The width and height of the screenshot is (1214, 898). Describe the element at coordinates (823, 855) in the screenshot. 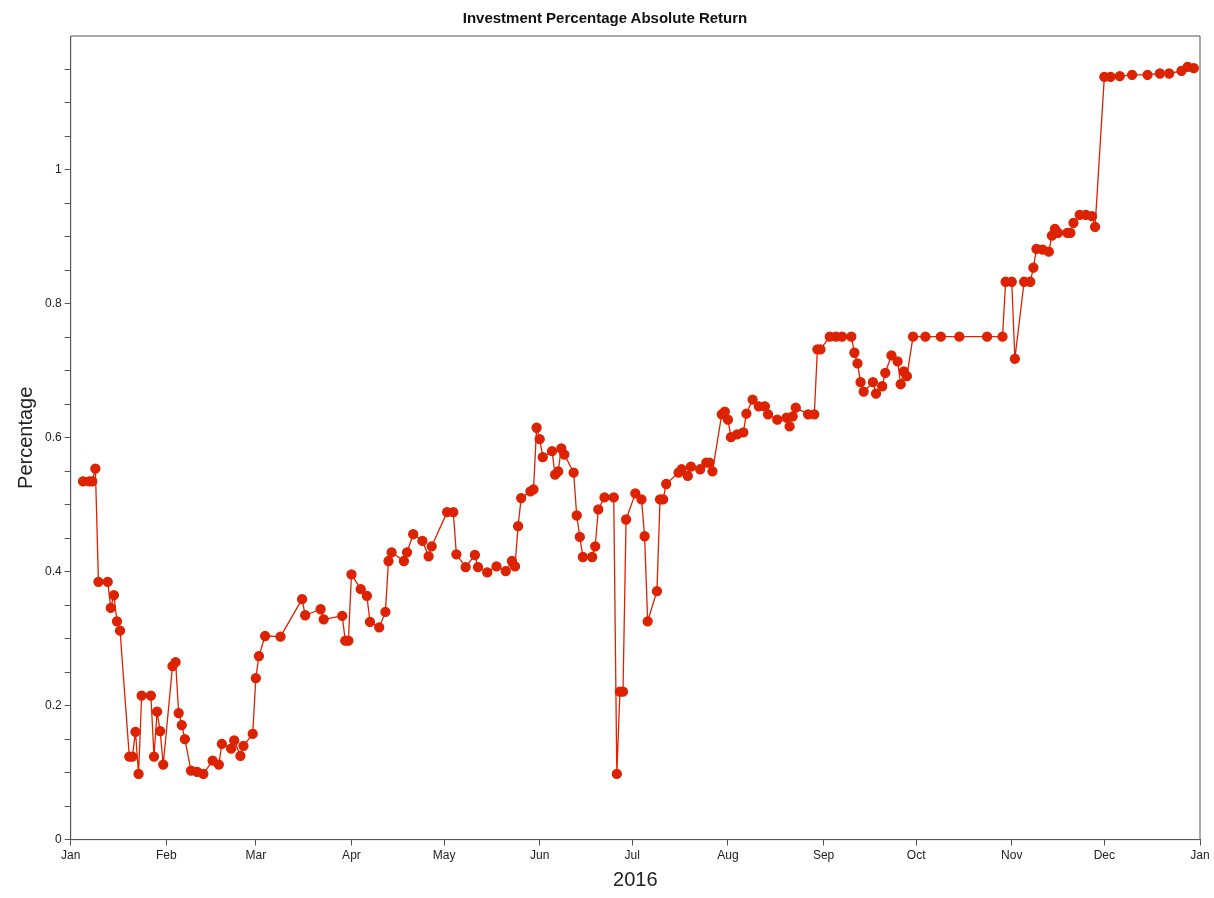

I see `x-tick-label: Sep` at that location.